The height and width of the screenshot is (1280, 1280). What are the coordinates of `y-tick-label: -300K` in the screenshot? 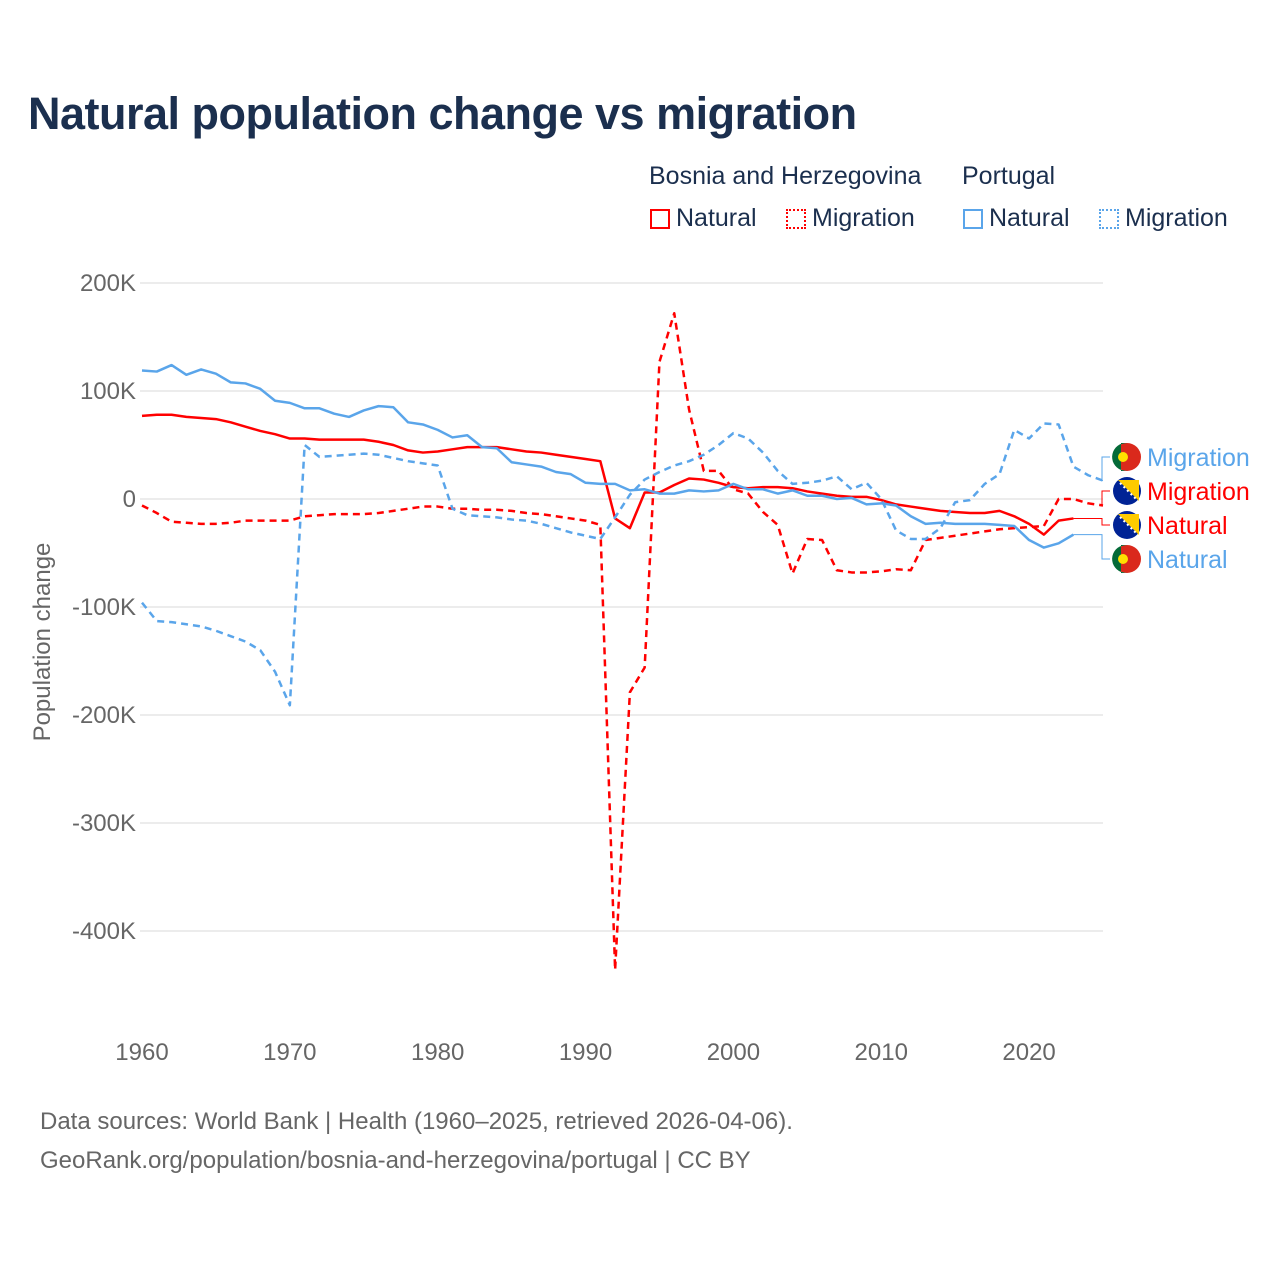 It's located at (104, 823).